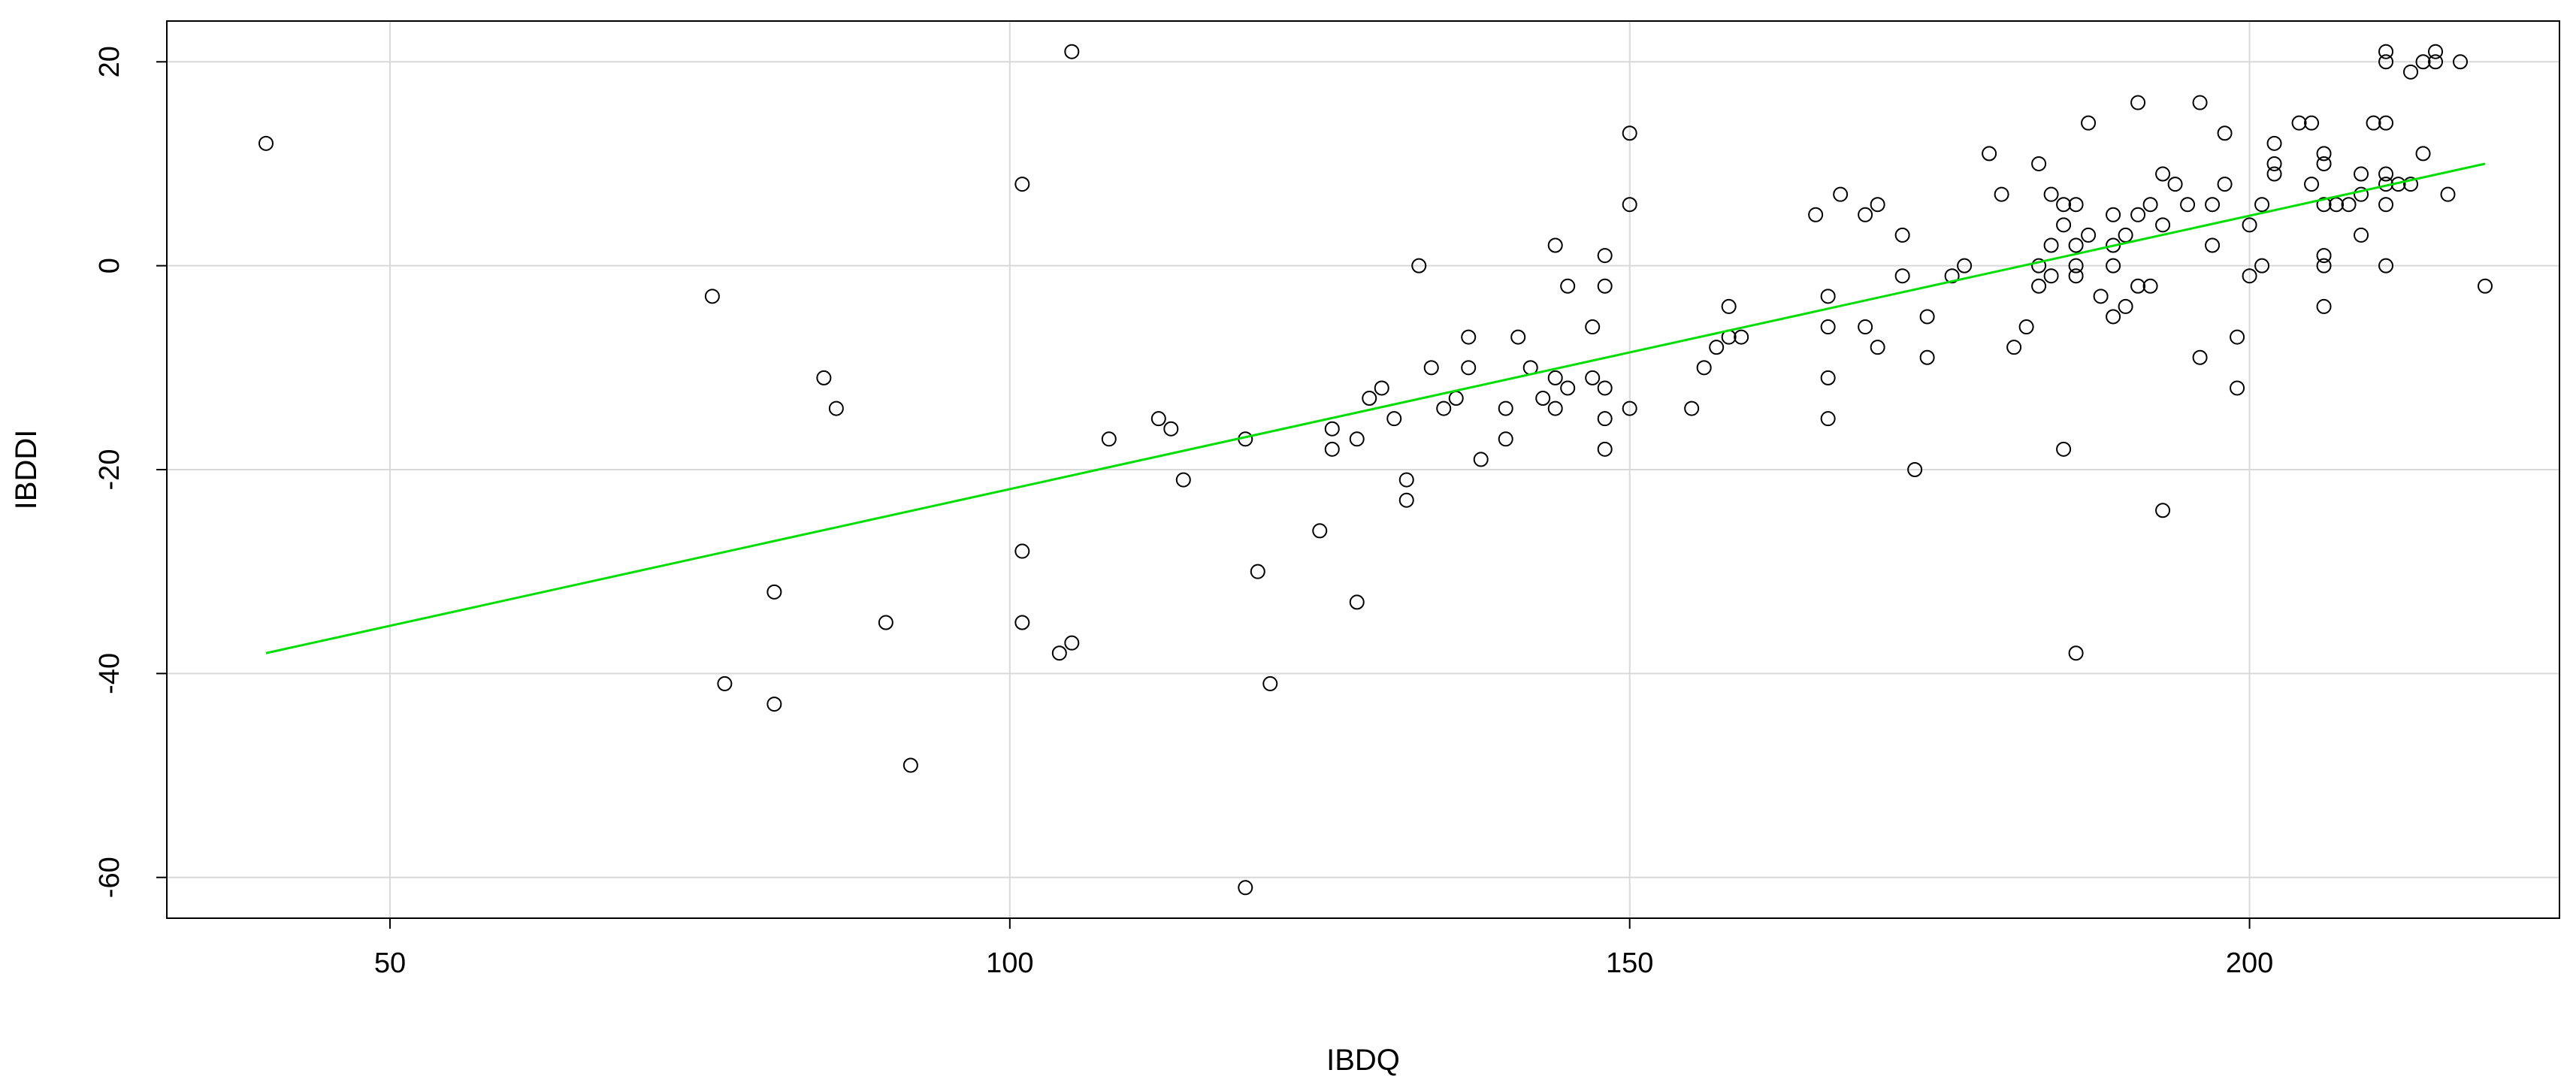 This screenshot has height=1082, width=2576. I want to click on y-tick-label: -40, so click(109, 673).